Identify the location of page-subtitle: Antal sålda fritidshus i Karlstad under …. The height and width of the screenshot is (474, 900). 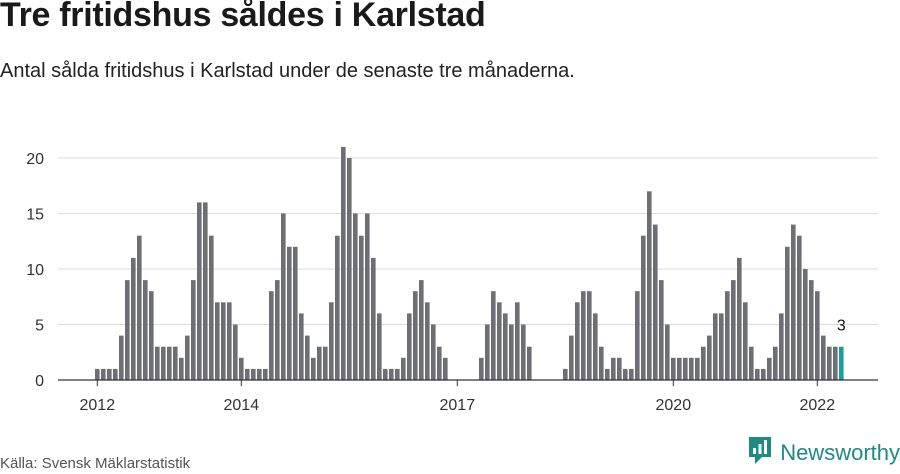
(287, 71).